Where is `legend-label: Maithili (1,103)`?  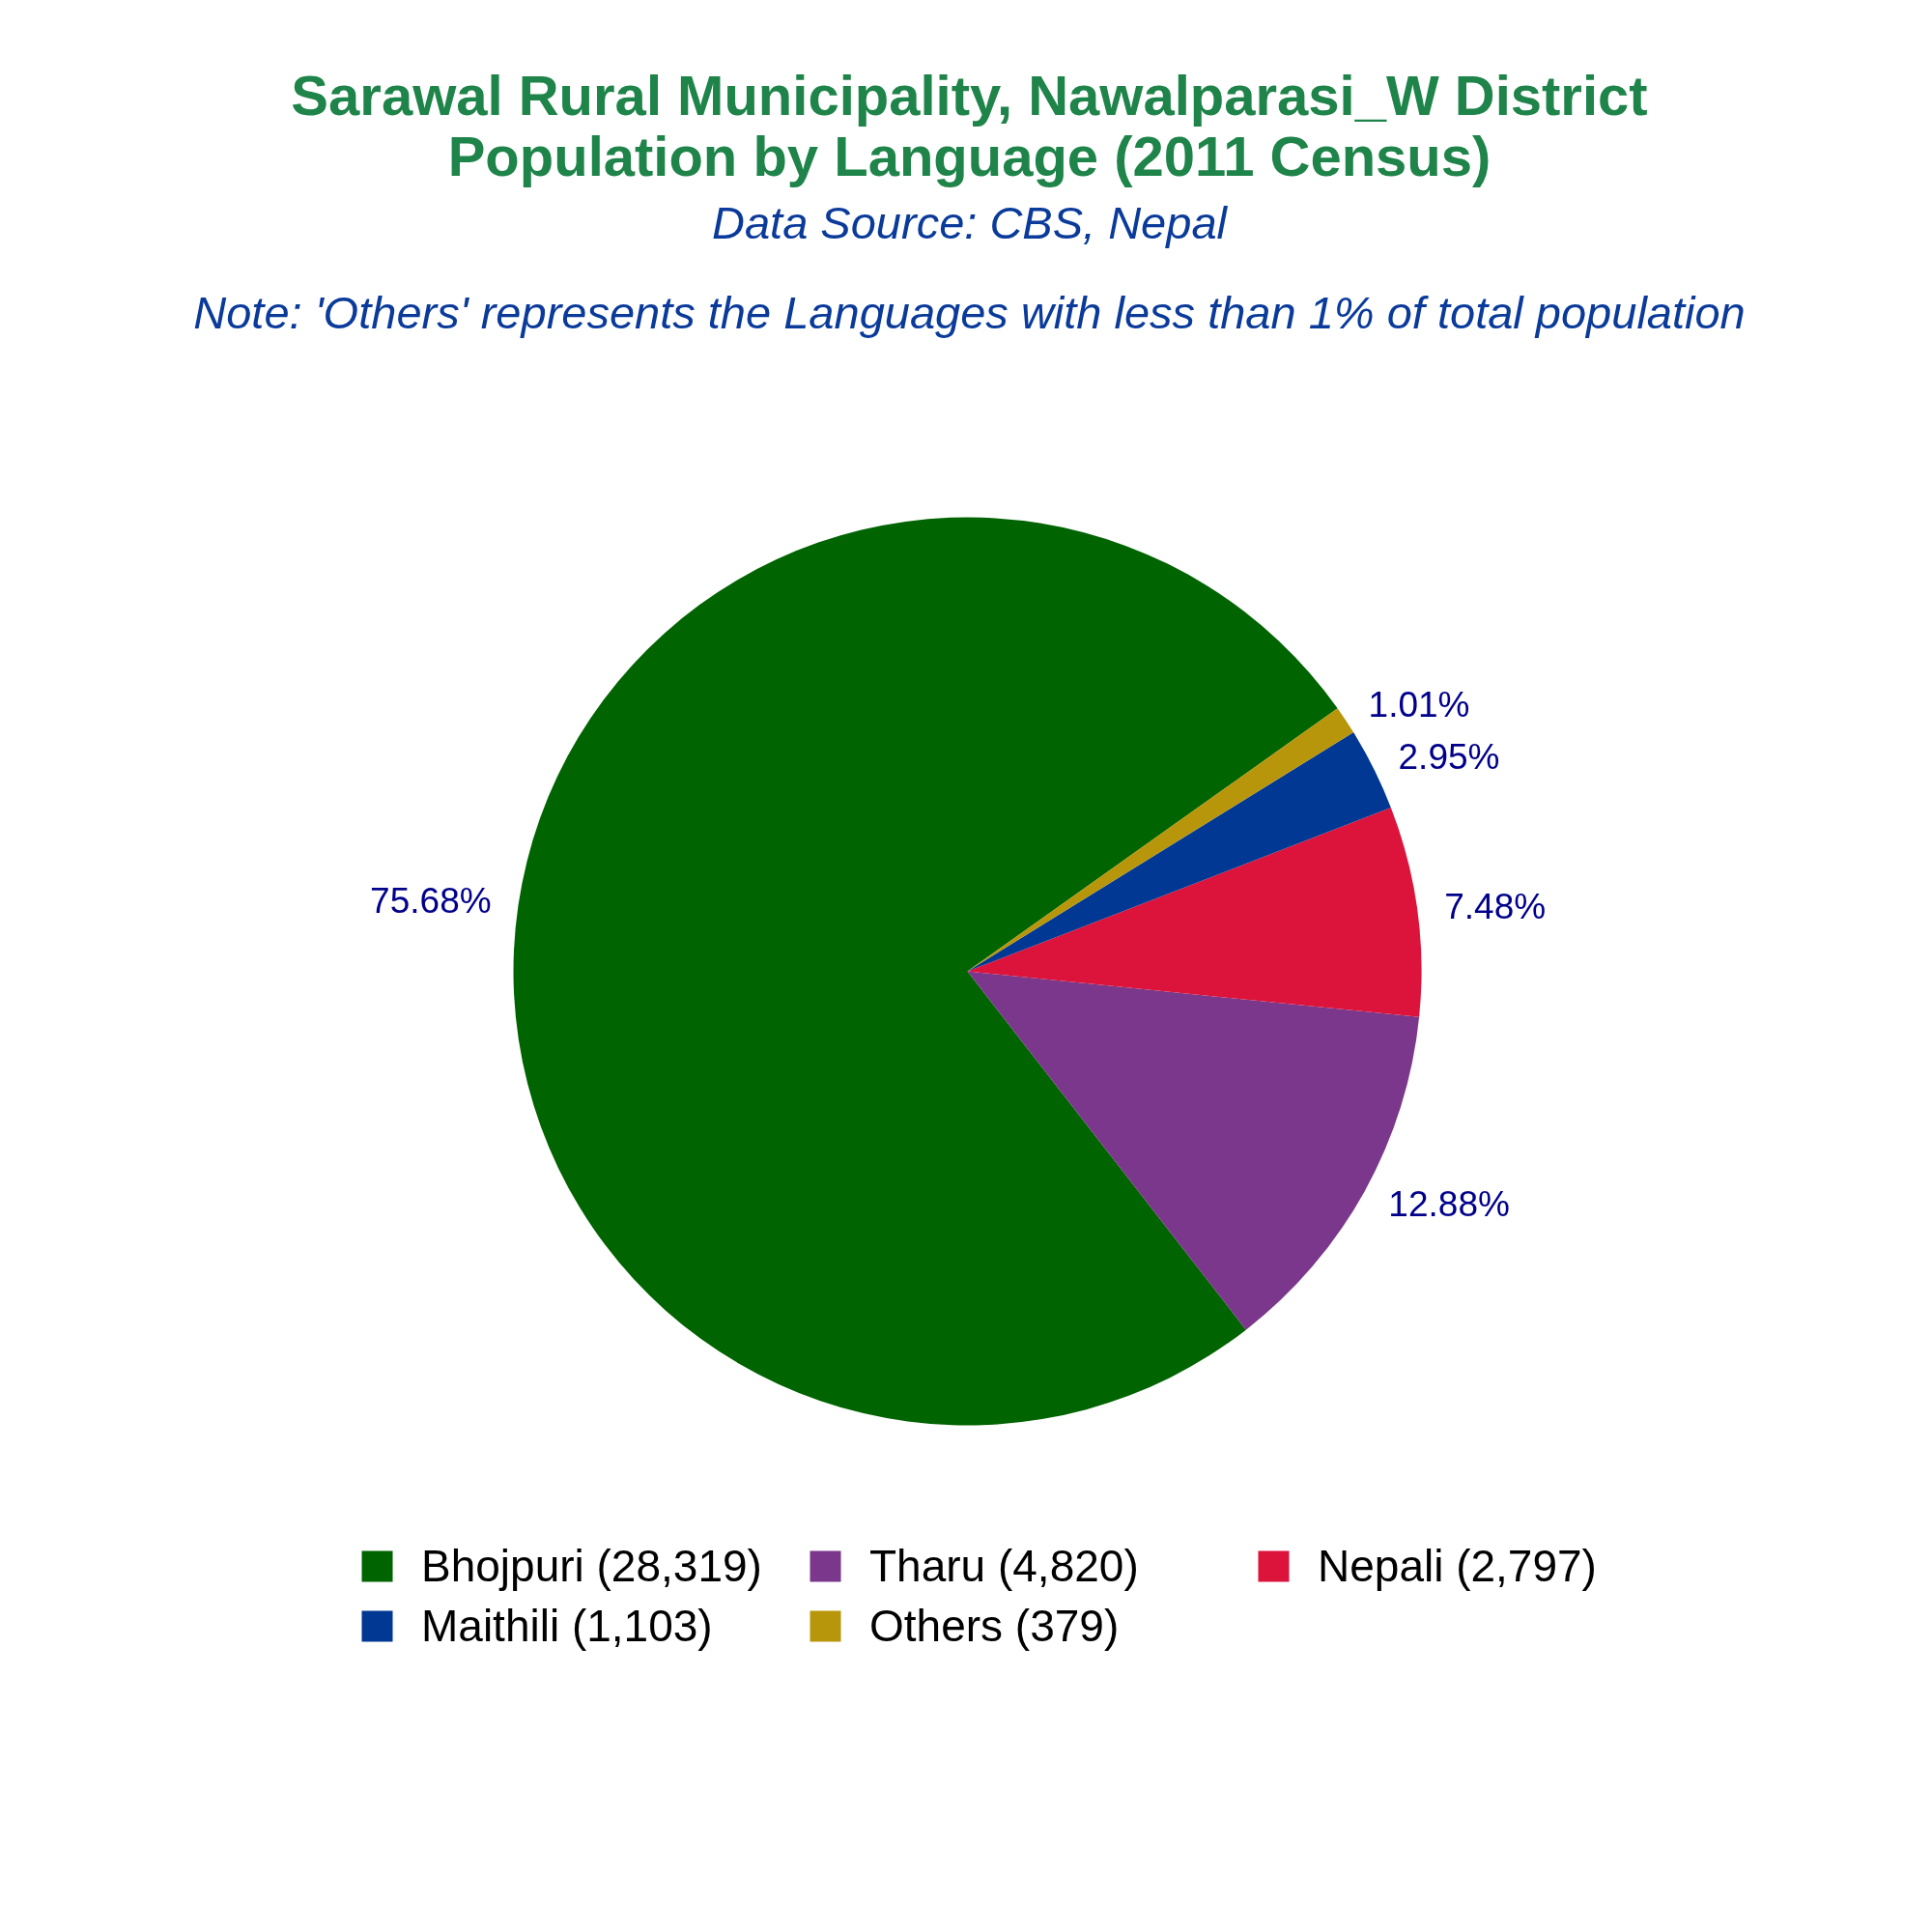 legend-label: Maithili (1,103) is located at coordinates (567, 1626).